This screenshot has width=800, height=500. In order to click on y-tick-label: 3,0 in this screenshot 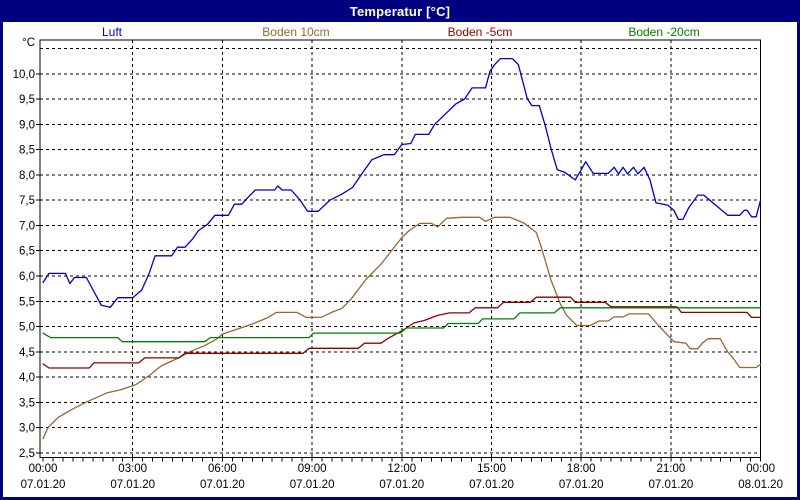, I will do `click(27, 429)`.